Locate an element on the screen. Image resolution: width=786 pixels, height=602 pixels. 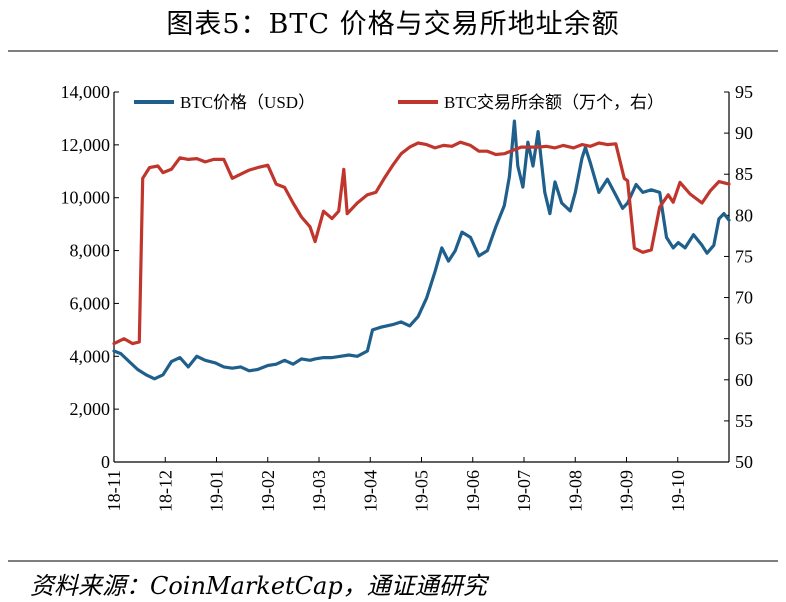
right-y-tick-label: 75 is located at coordinates (744, 256).